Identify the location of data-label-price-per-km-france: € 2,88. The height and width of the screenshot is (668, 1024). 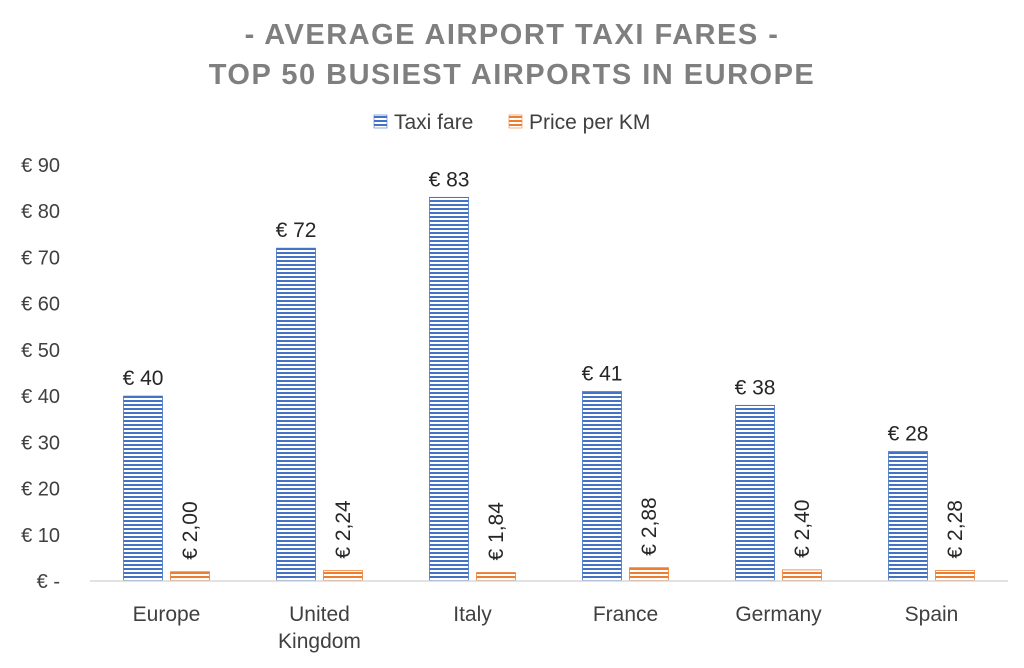
(649, 526).